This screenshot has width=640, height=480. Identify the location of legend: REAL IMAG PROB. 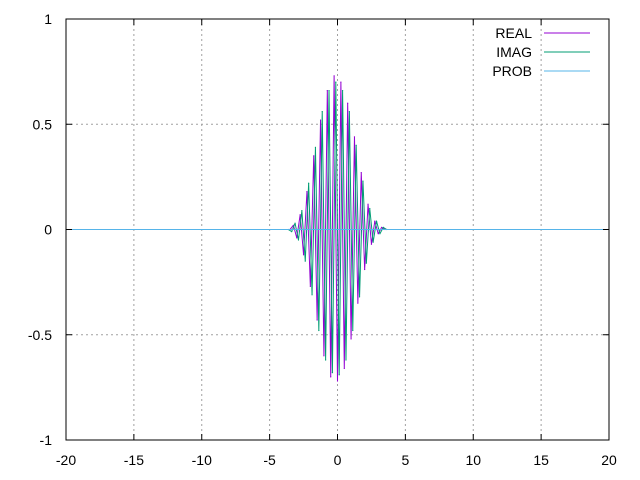
(541, 52).